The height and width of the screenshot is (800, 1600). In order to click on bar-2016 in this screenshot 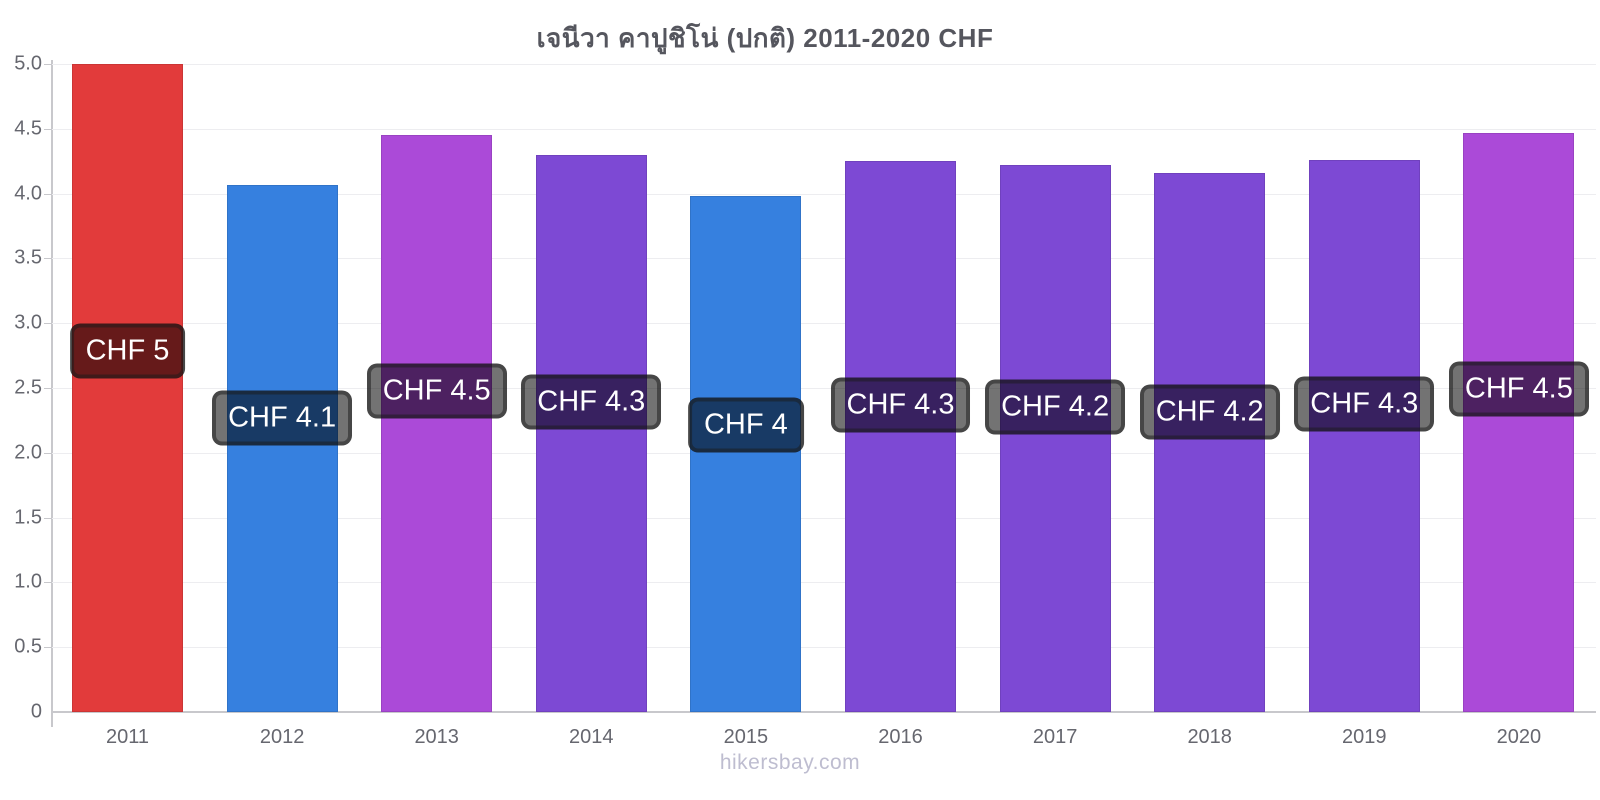, I will do `click(900, 436)`.